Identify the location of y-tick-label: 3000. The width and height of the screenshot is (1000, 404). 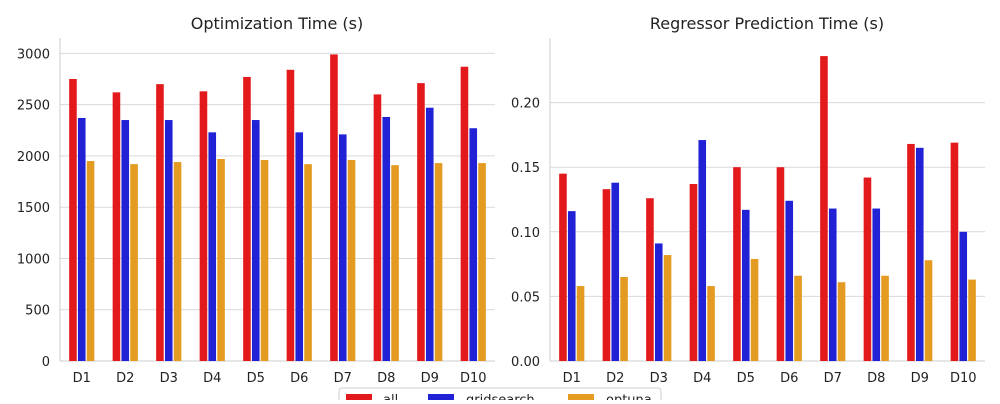
(33, 54).